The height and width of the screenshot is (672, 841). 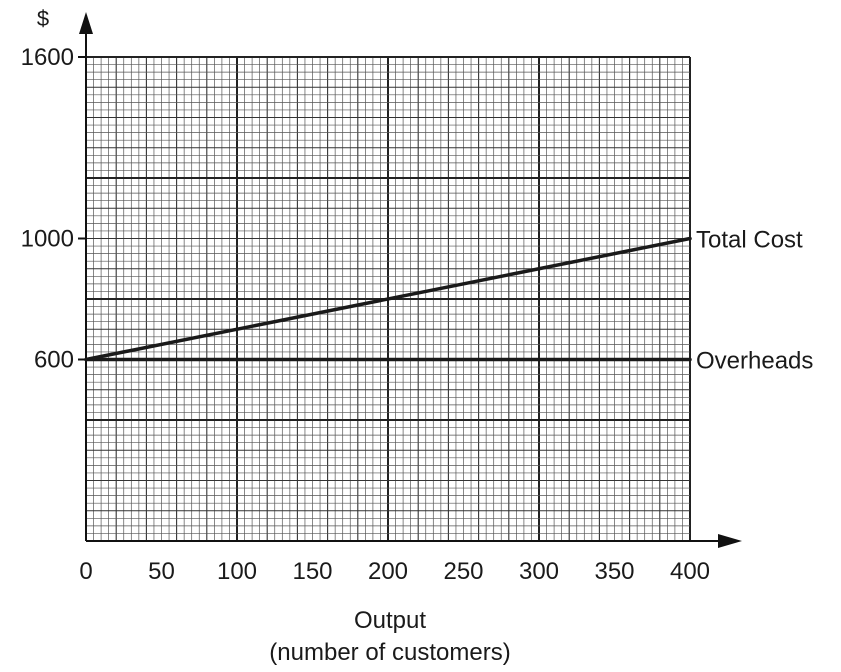 I want to click on x-tick-label: 100, so click(x=237, y=571).